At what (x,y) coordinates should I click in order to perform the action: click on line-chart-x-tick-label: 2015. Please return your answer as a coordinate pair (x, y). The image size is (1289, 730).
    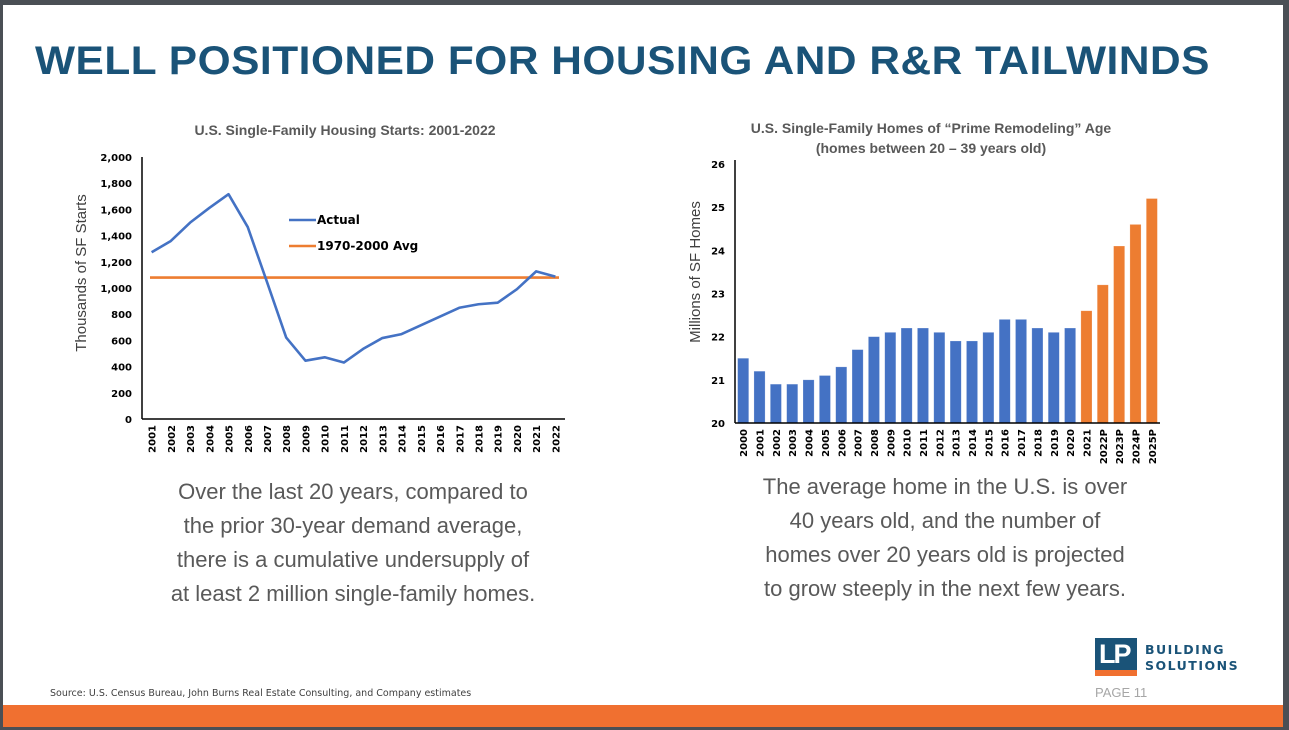
    Looking at the image, I should click on (422, 439).